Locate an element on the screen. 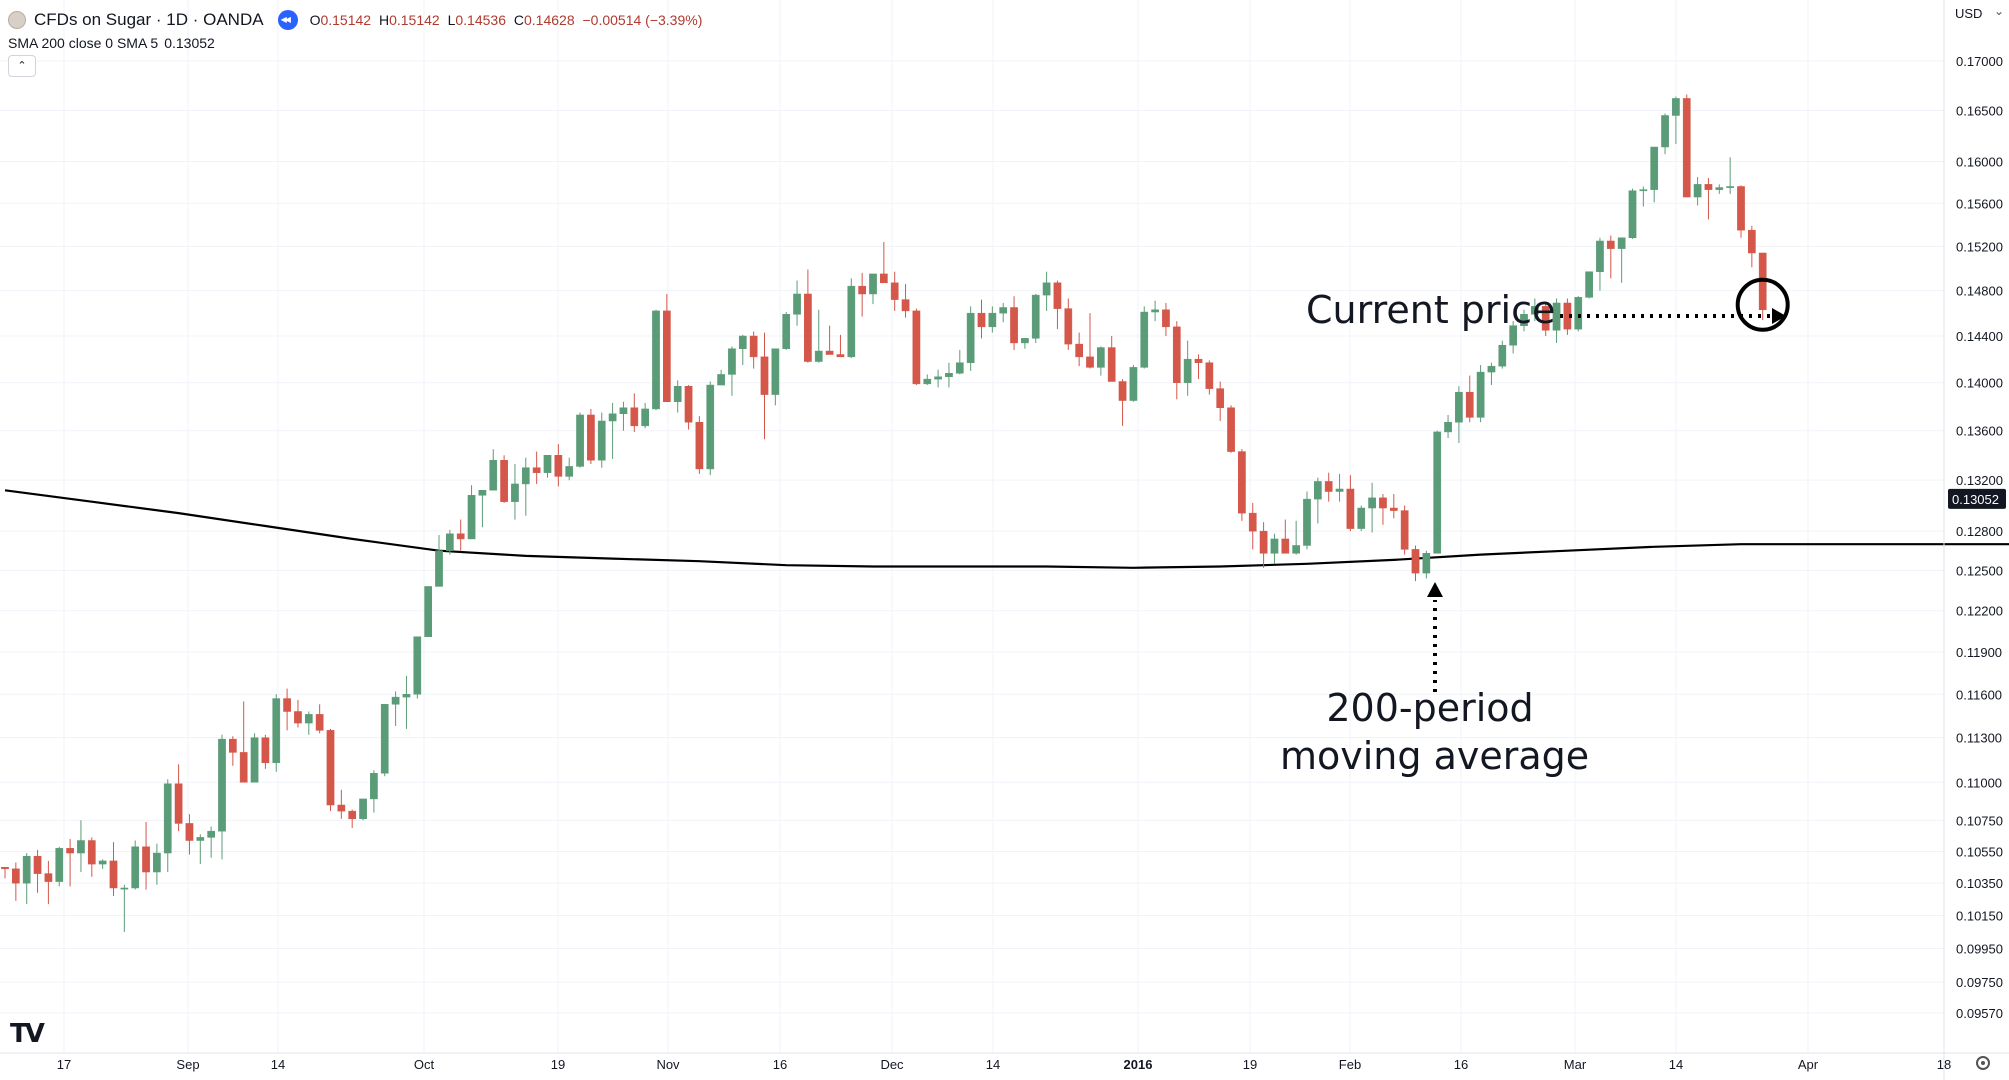 This screenshot has height=1080, width=2009. price-tick-label: 0.09750 is located at coordinates (1979, 982).